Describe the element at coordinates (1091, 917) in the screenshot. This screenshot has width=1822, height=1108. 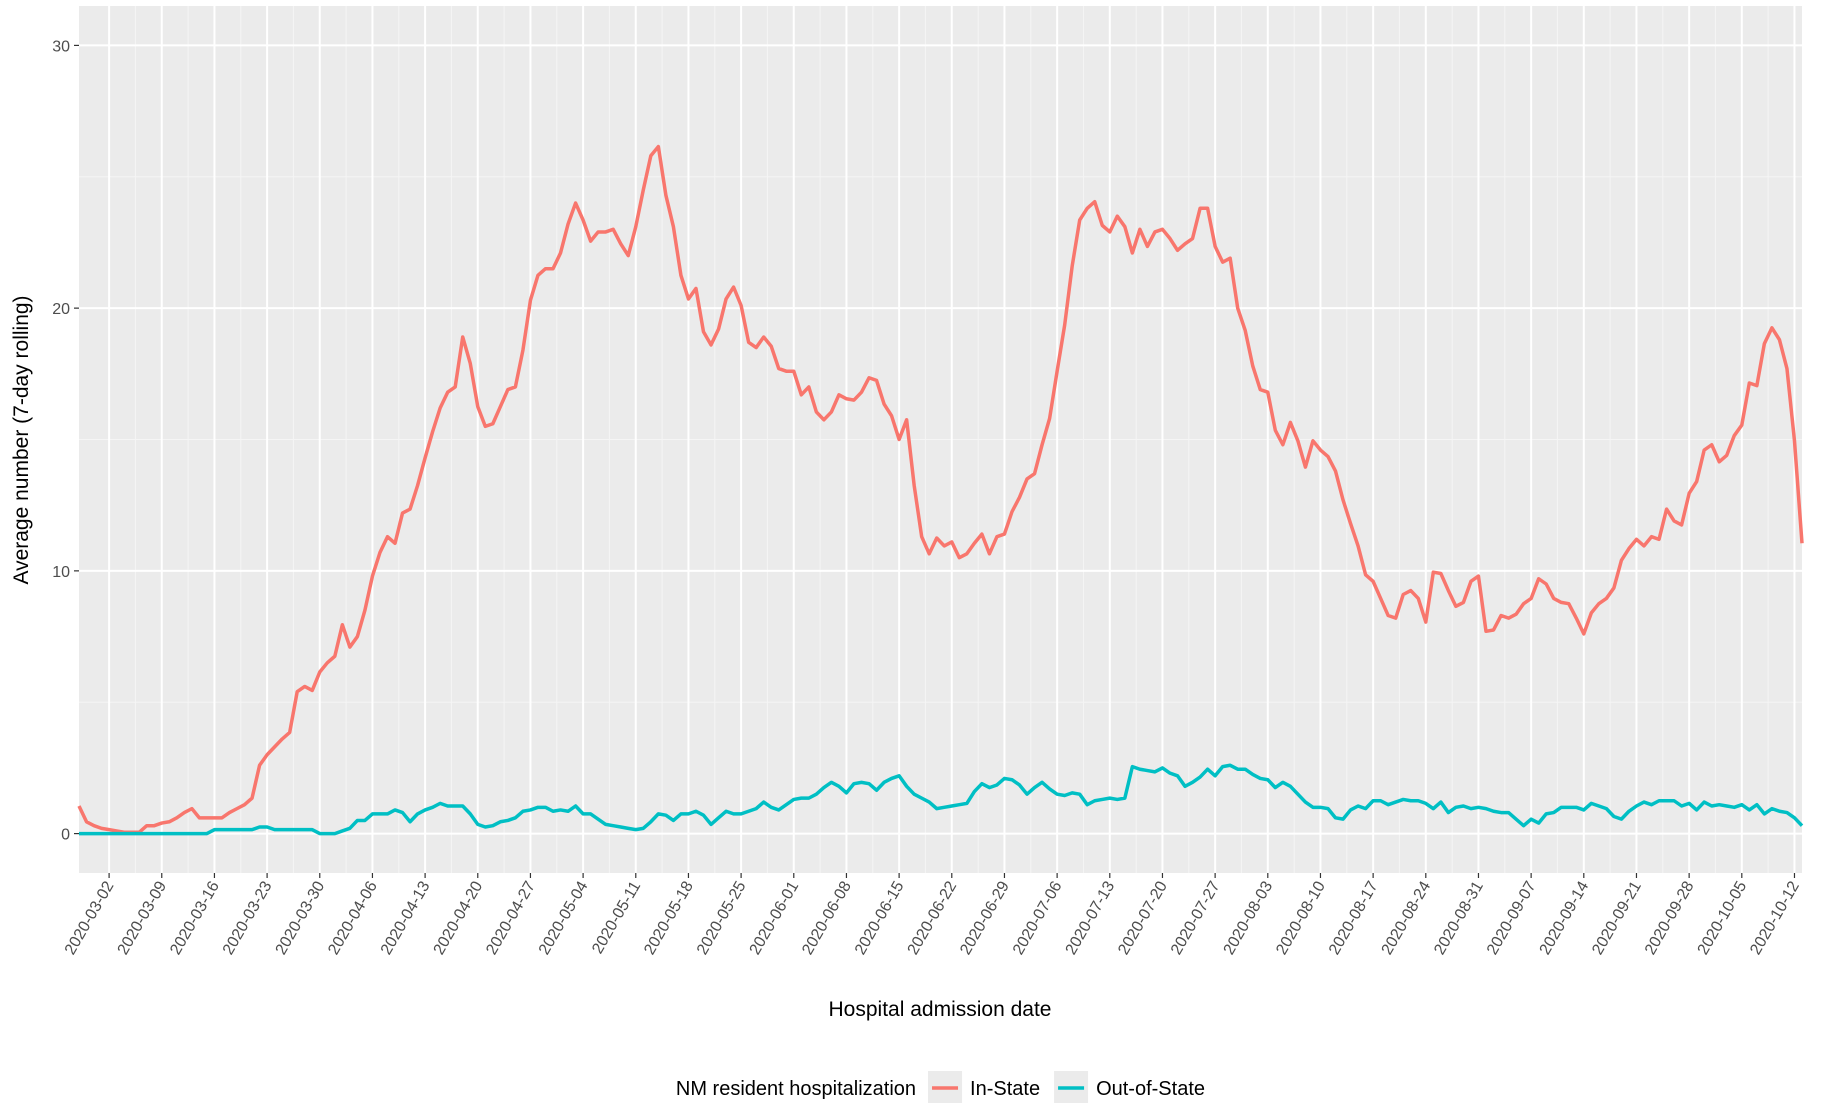
I see `x-tick-label: 2020-07-13` at that location.